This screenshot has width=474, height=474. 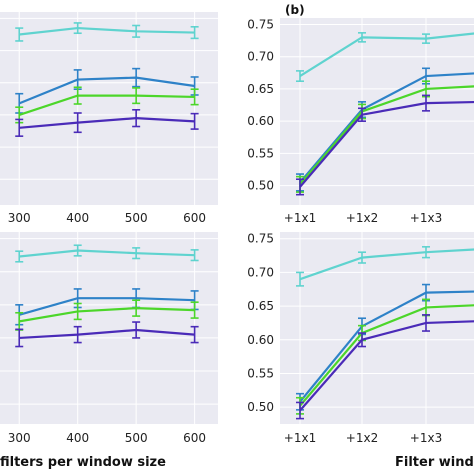 What do you see at coordinates (434, 462) in the screenshot?
I see `x-axis-title-right: Filter windo` at bounding box center [434, 462].